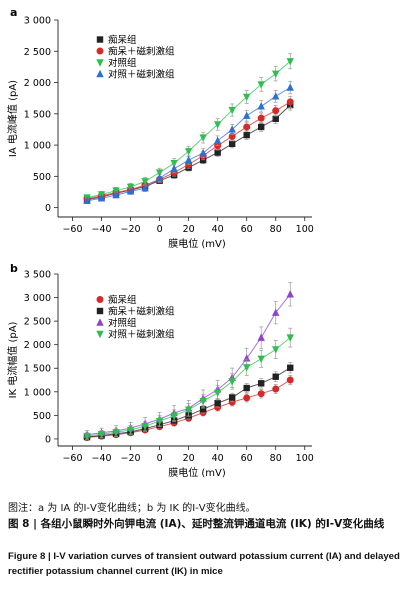 The height and width of the screenshot is (592, 417). I want to click on x-axis-label: 膜电位 (mV), so click(197, 243).